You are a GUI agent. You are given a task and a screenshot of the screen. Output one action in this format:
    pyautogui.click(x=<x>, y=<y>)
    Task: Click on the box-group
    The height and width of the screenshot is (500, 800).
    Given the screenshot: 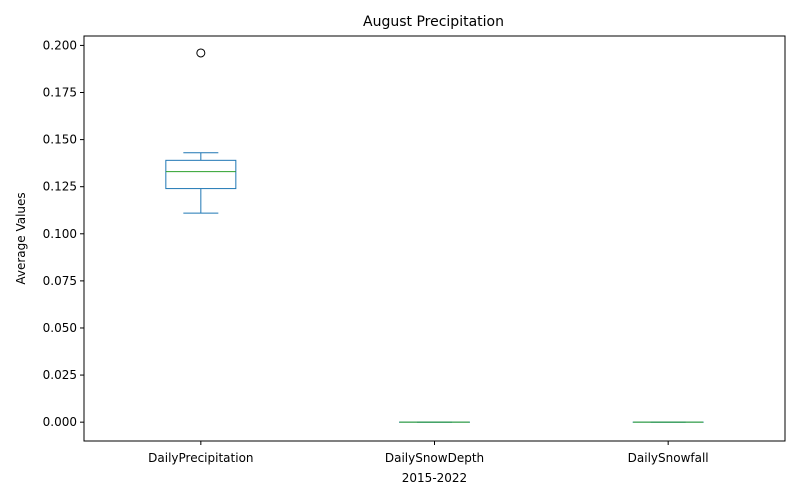 What is the action you would take?
    pyautogui.click(x=201, y=131)
    